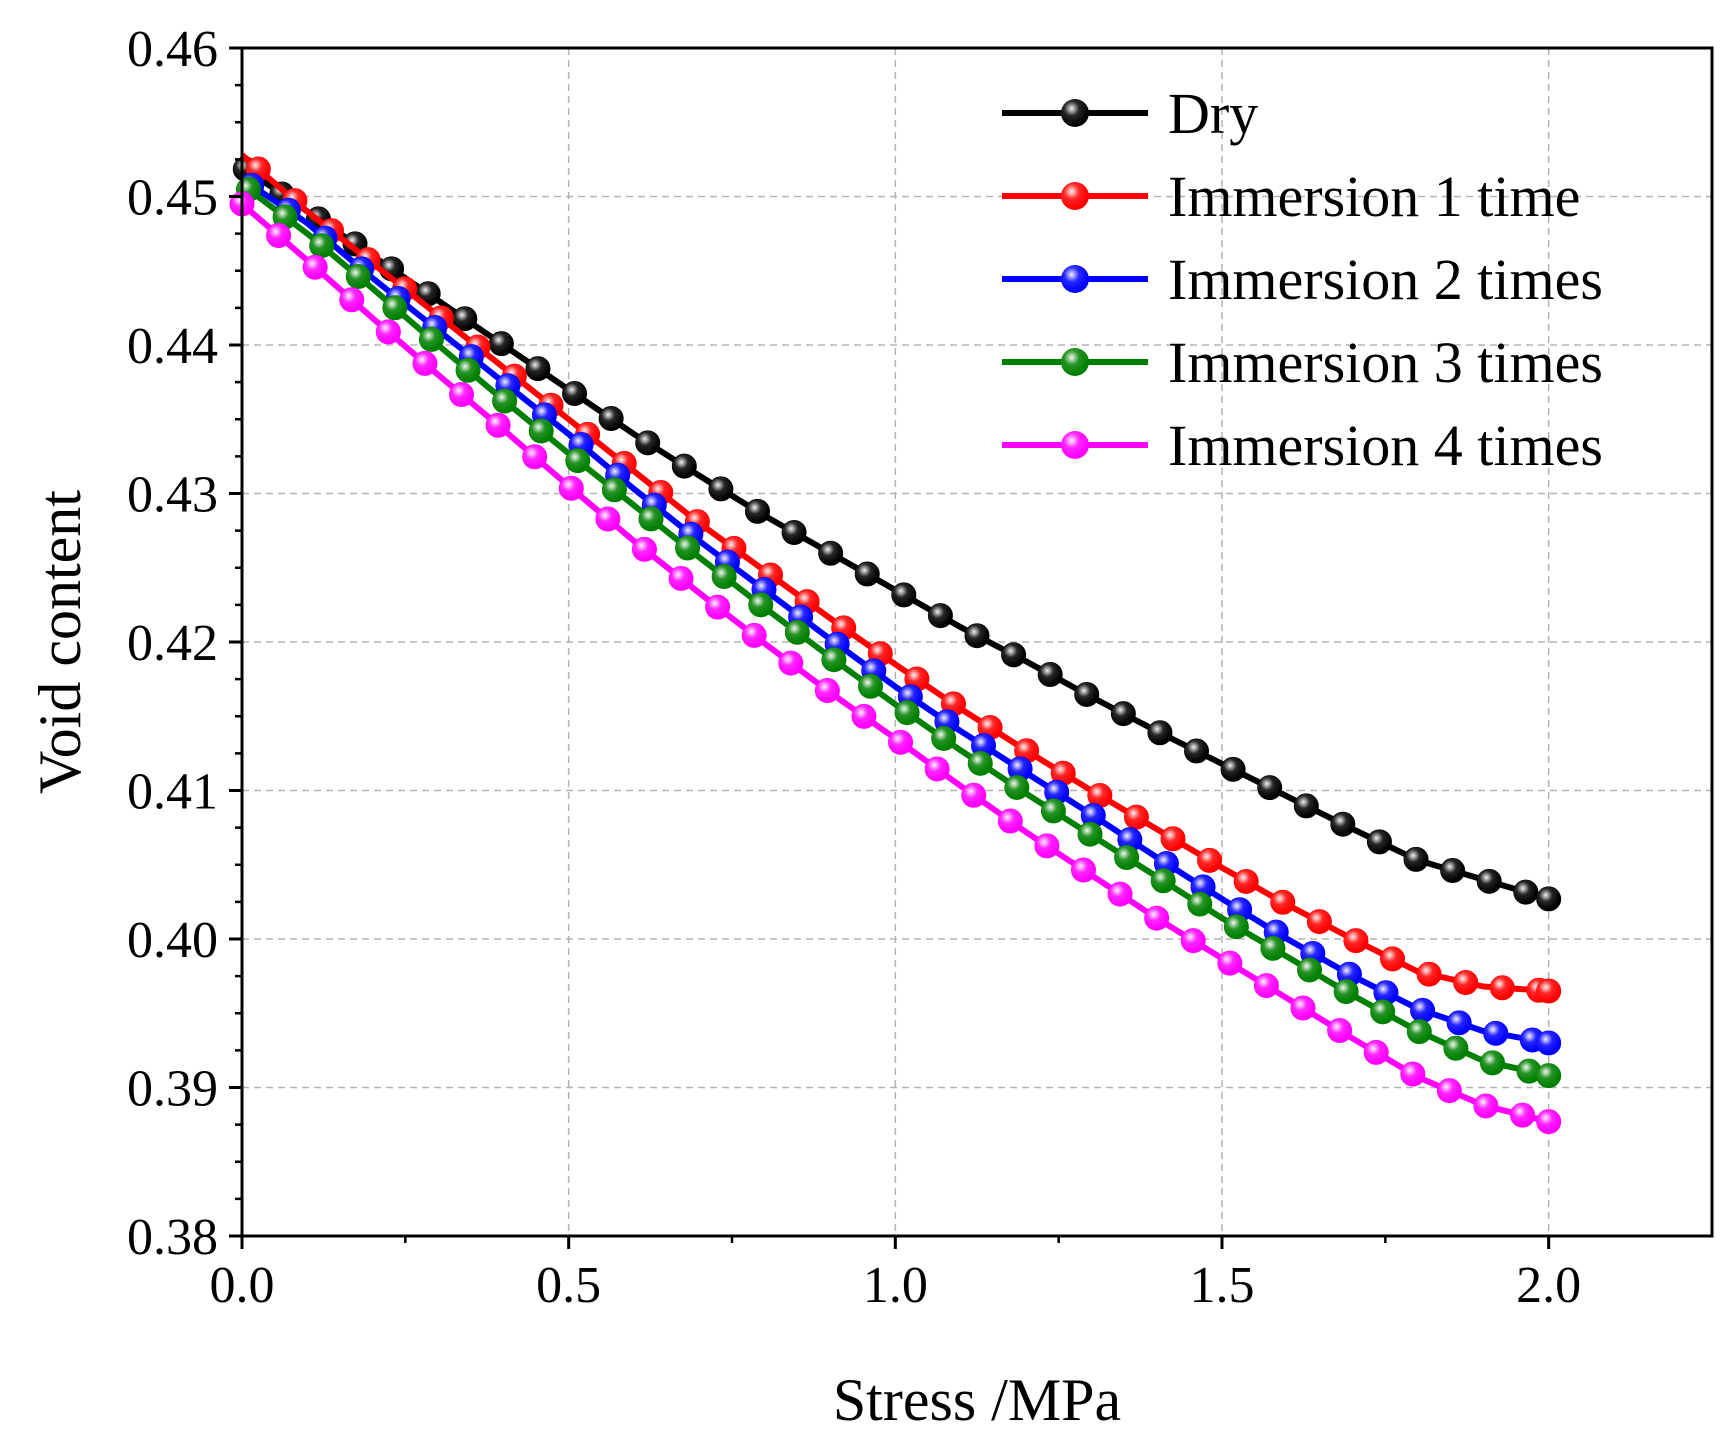 This screenshot has height=1440, width=1729. What do you see at coordinates (172, 940) in the screenshot?
I see `y-tick-label: 0.40` at bounding box center [172, 940].